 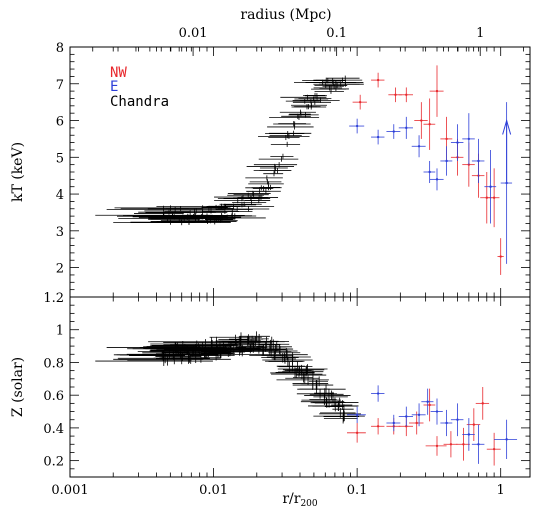 I want to click on bottom-y-tick-label: 1, so click(x=60, y=331).